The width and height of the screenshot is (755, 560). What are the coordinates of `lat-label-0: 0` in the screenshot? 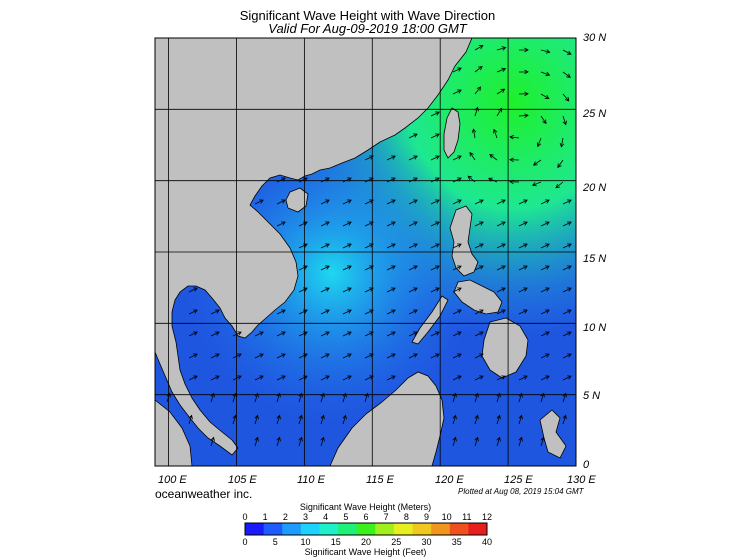 It's located at (586, 465).